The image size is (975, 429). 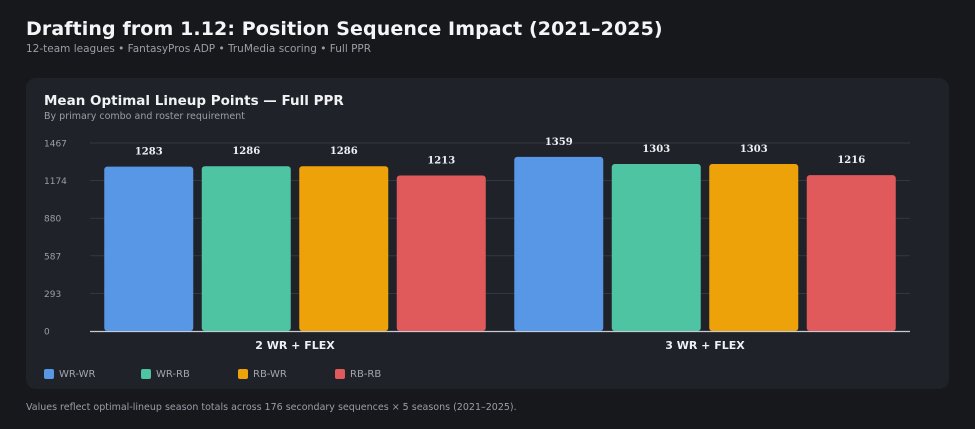 What do you see at coordinates (851, 160) in the screenshot?
I see `data-label: 1216` at bounding box center [851, 160].